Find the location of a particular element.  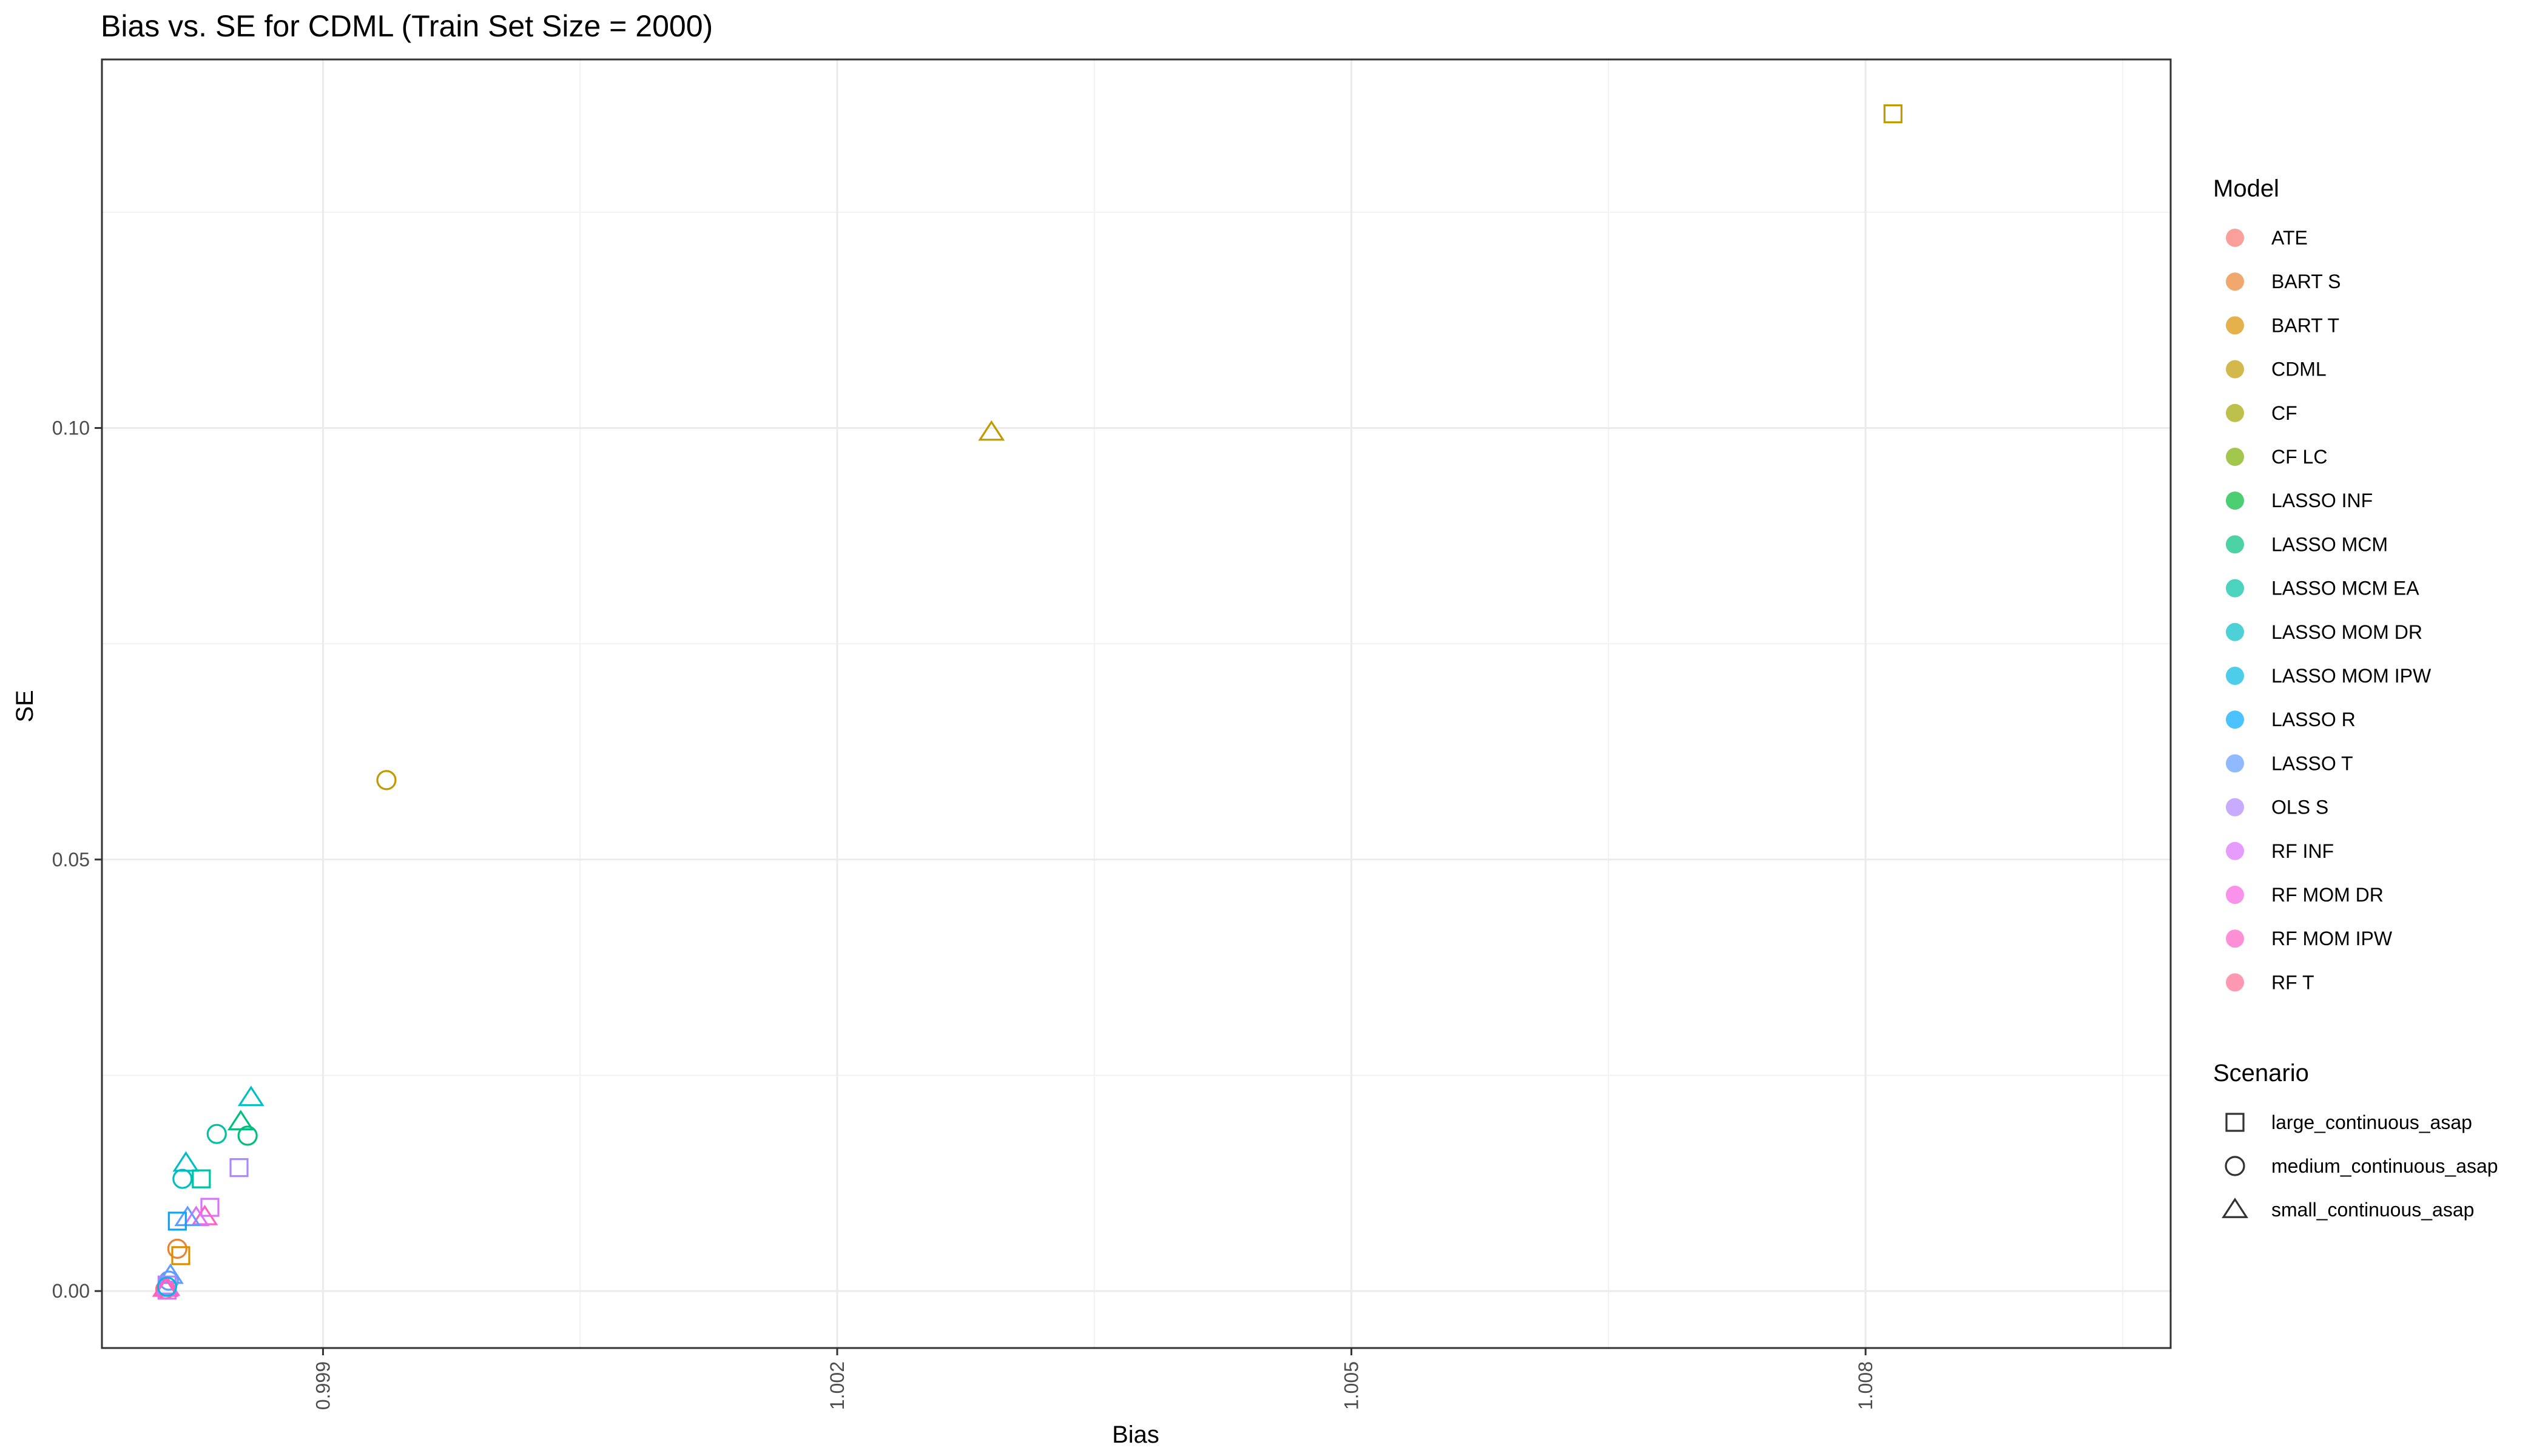

y-axis-title: SE is located at coordinates (25, 706).